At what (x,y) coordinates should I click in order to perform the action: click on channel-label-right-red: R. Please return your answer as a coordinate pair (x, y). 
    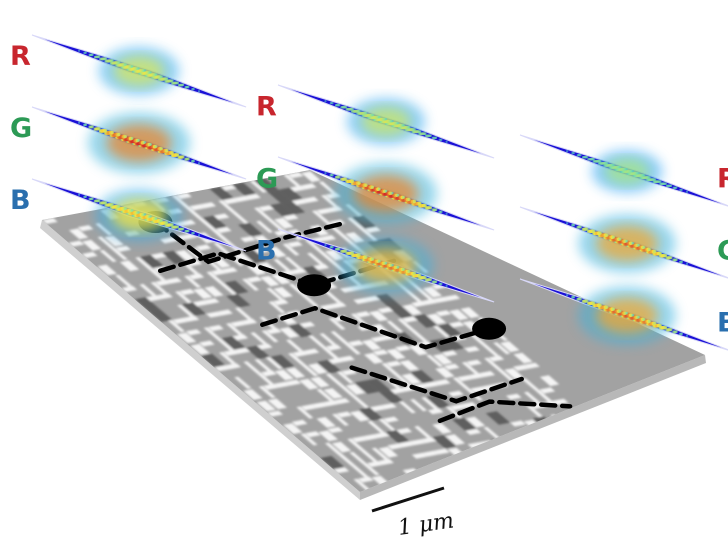
    Looking at the image, I should click on (722, 179).